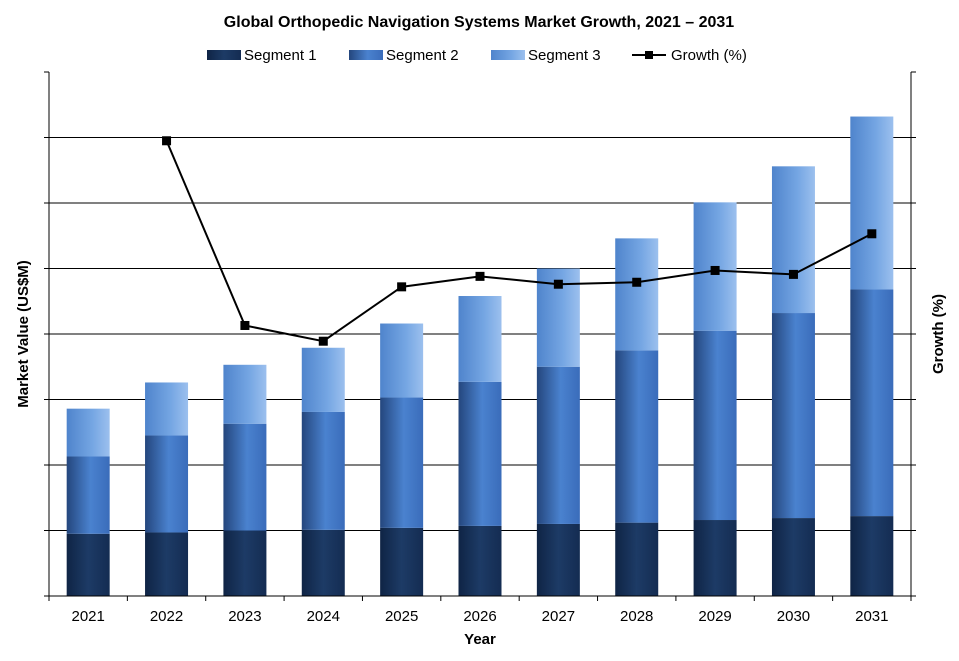  Describe the element at coordinates (88, 564) in the screenshot. I see `bar-segment-1-2021` at that location.